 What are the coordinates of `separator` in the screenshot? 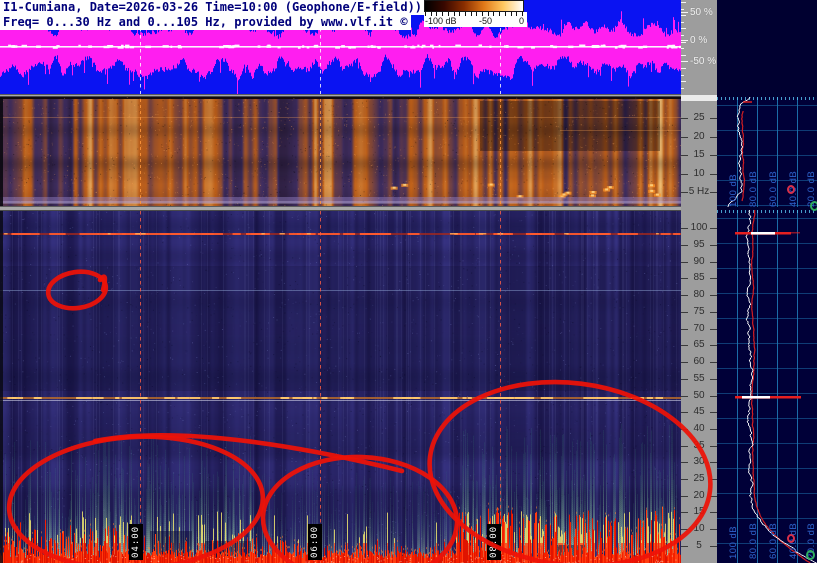 It's located at (340, 95).